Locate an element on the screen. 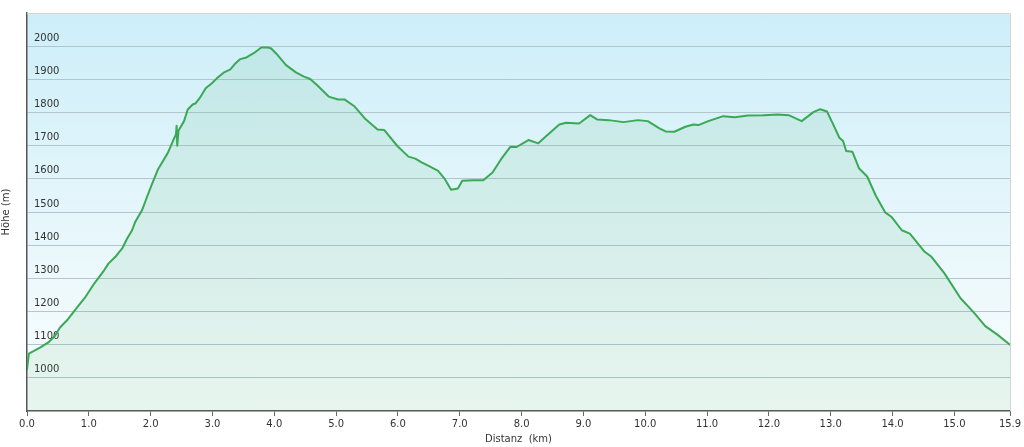  y-tick-label: 1200 is located at coordinates (47, 303).